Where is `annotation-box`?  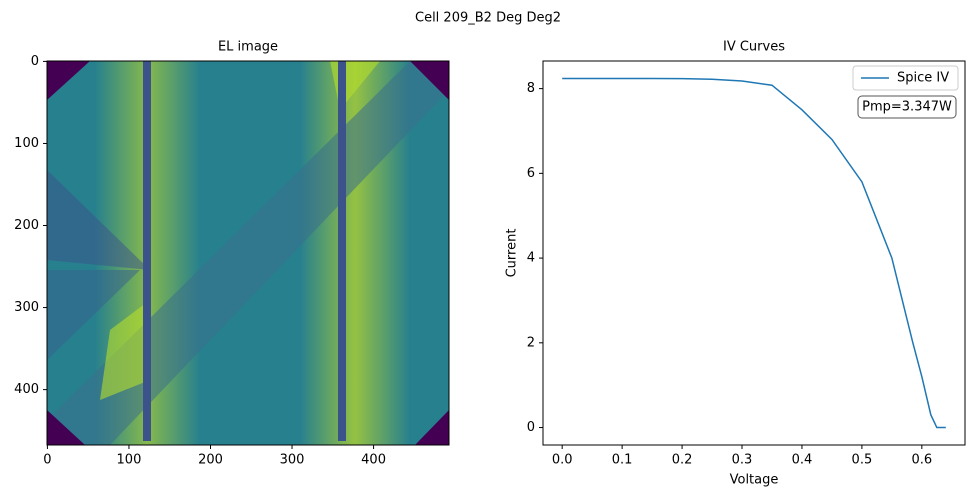 annotation-box is located at coordinates (907, 107).